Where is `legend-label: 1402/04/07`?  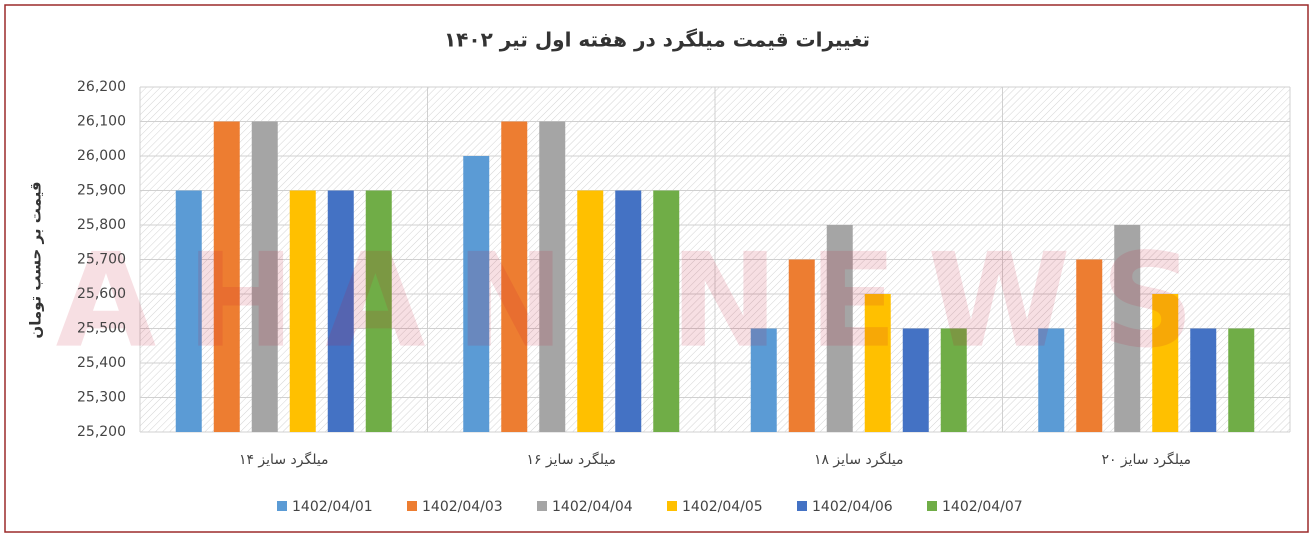 legend-label: 1402/04/07 is located at coordinates (982, 507).